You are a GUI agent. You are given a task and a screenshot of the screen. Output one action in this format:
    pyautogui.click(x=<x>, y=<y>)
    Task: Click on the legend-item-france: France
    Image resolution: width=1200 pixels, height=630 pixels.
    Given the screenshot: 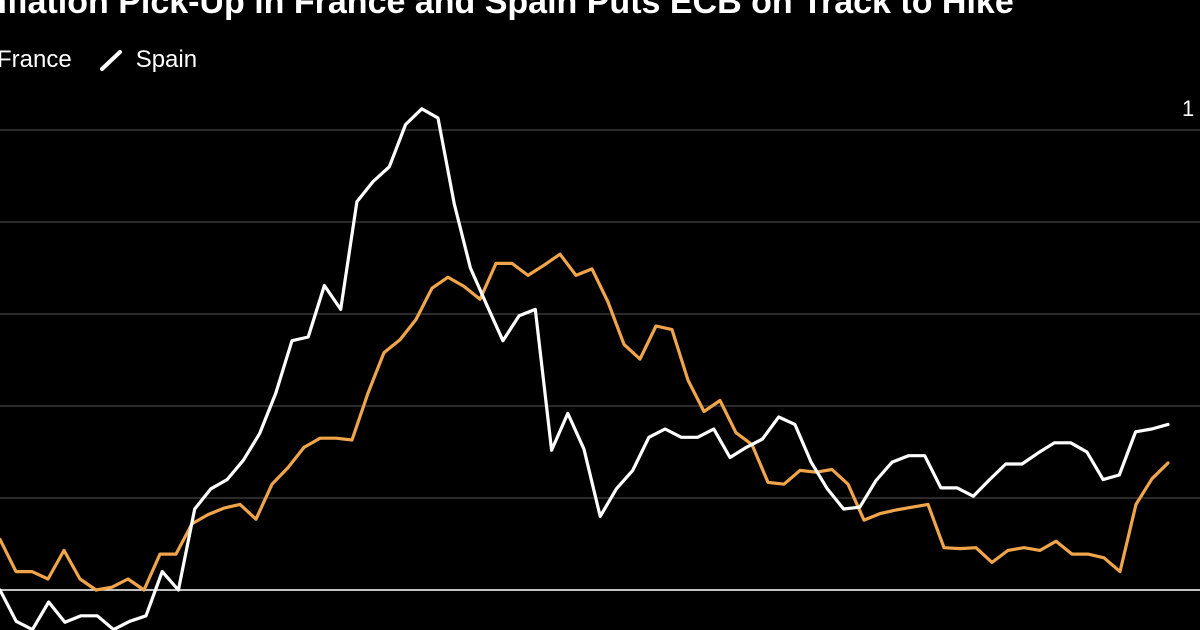 What is the action you would take?
    pyautogui.click(x=36, y=60)
    